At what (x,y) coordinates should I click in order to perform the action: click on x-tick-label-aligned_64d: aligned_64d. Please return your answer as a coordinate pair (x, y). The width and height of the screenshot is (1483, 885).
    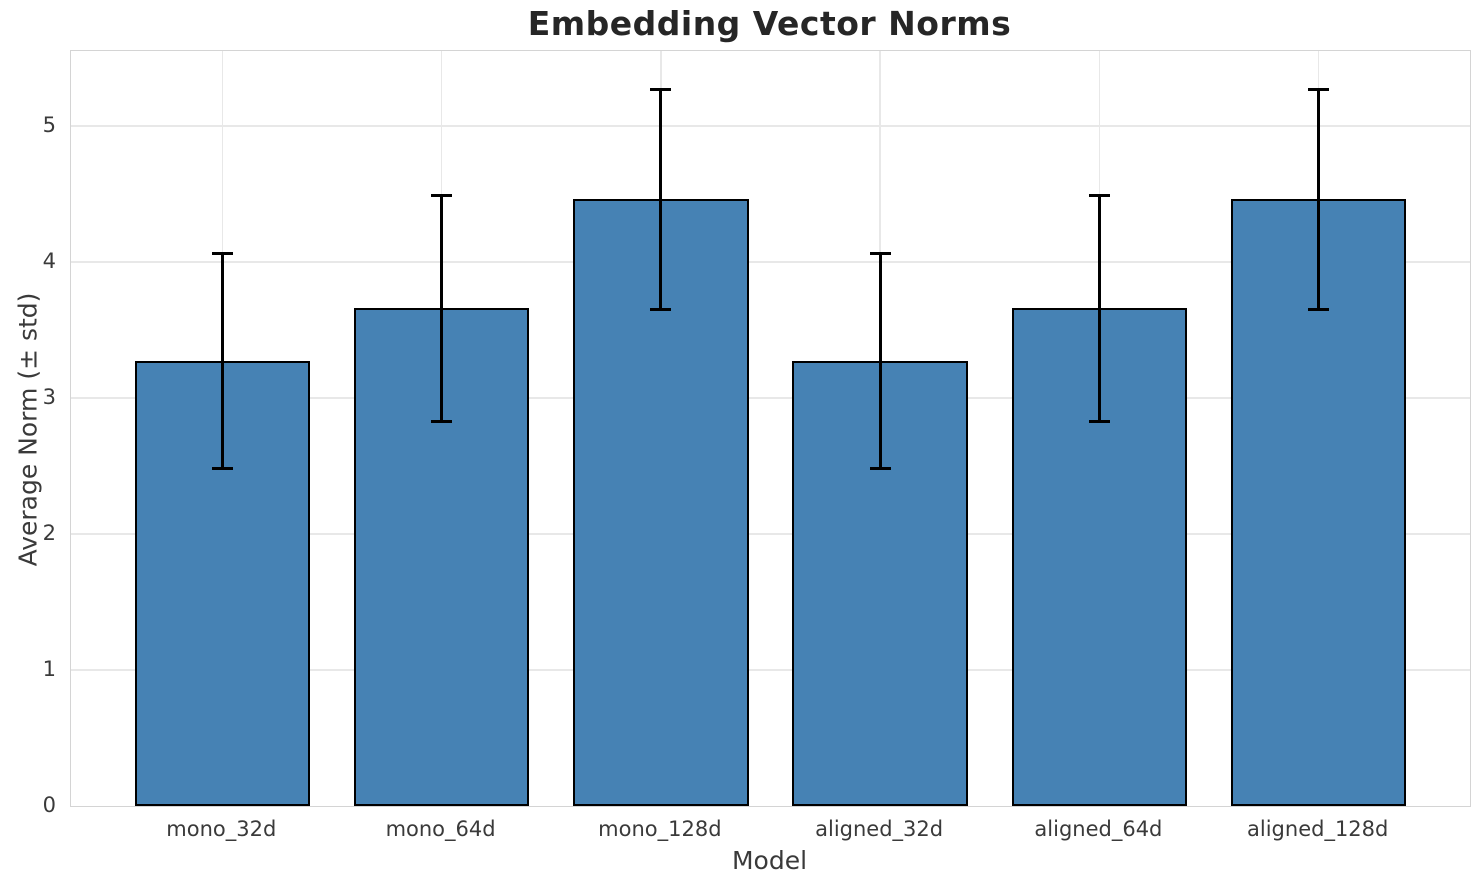
    Looking at the image, I should click on (1098, 829).